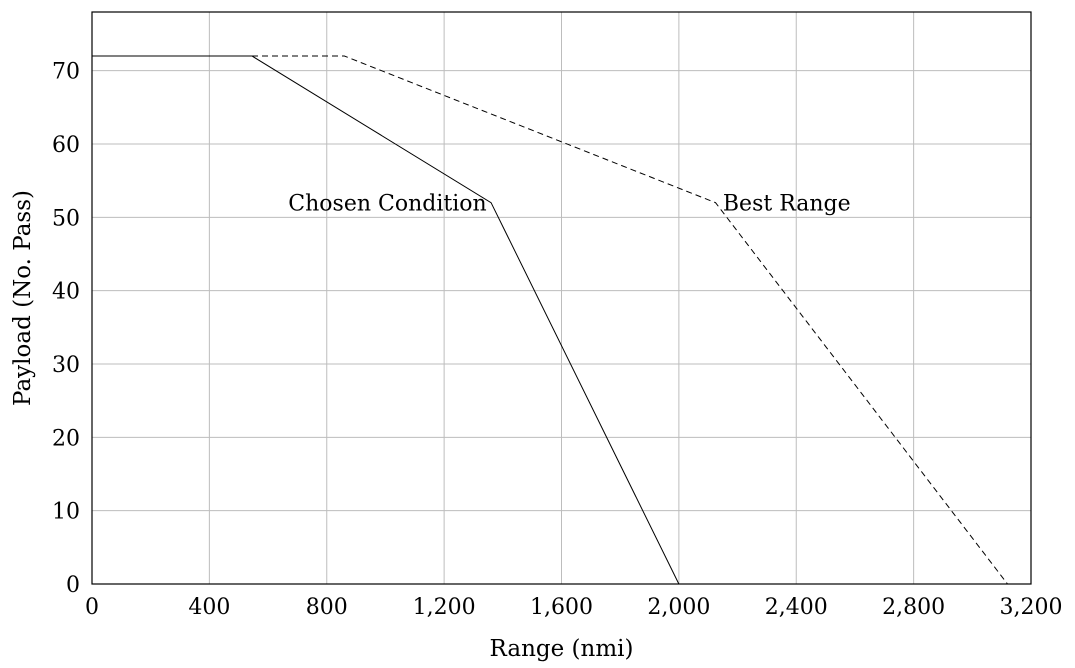 This screenshot has width=1075, height=668. What do you see at coordinates (569, 204) in the screenshot?
I see `annotations: Chosen Condition Best Range` at bounding box center [569, 204].